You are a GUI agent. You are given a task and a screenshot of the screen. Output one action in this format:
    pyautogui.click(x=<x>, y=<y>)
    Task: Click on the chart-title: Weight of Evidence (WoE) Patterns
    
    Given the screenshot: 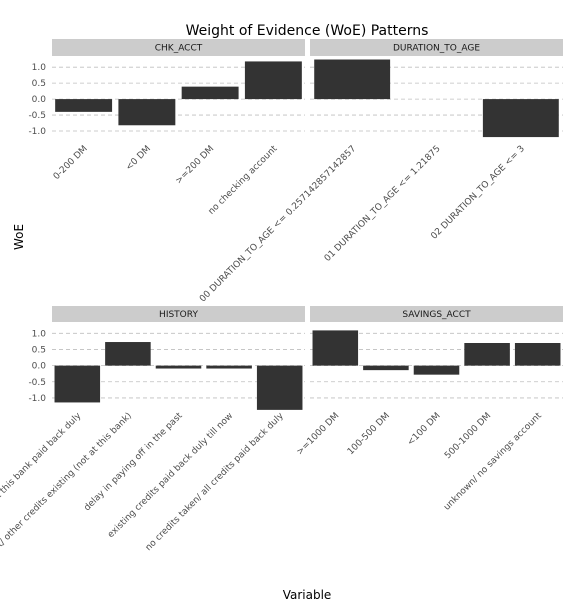 What is the action you would take?
    pyautogui.click(x=307, y=31)
    